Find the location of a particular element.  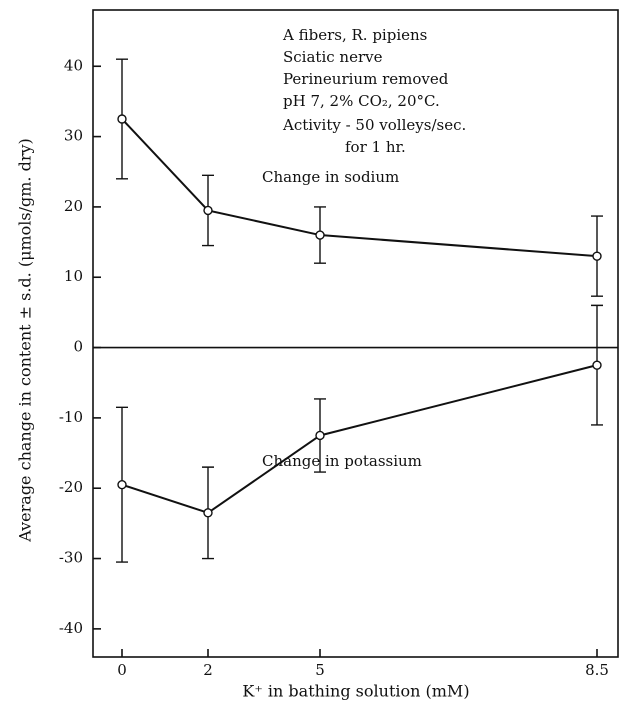

x-axis-label: K⁺ in bathing solution (mM) is located at coordinates (355, 691).